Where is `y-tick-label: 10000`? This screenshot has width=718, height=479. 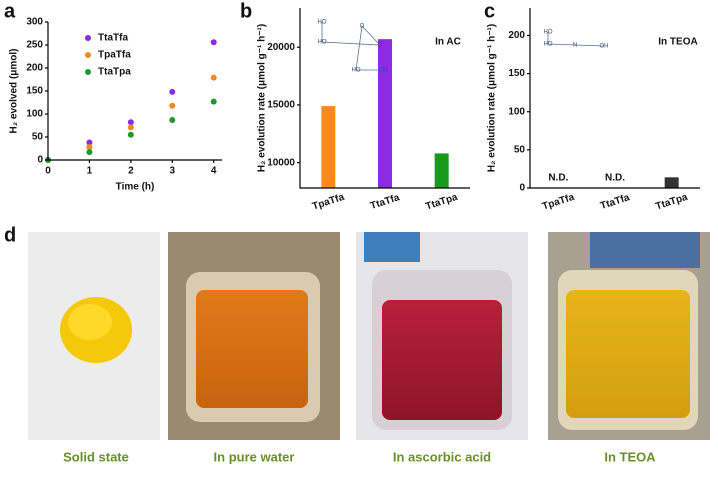 y-tick-label: 10000 is located at coordinates (281, 162).